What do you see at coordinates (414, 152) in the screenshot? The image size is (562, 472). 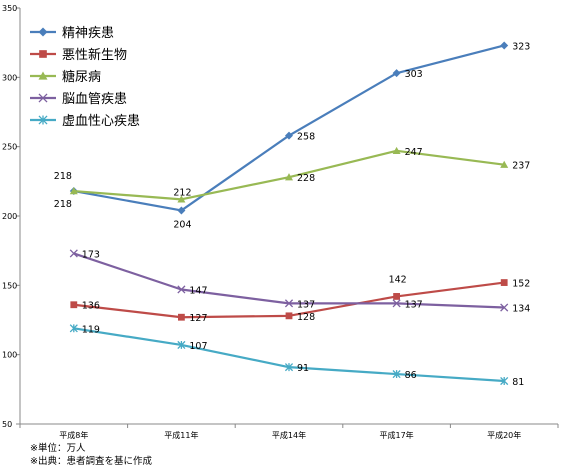 I see `data-label: 247` at bounding box center [414, 152].